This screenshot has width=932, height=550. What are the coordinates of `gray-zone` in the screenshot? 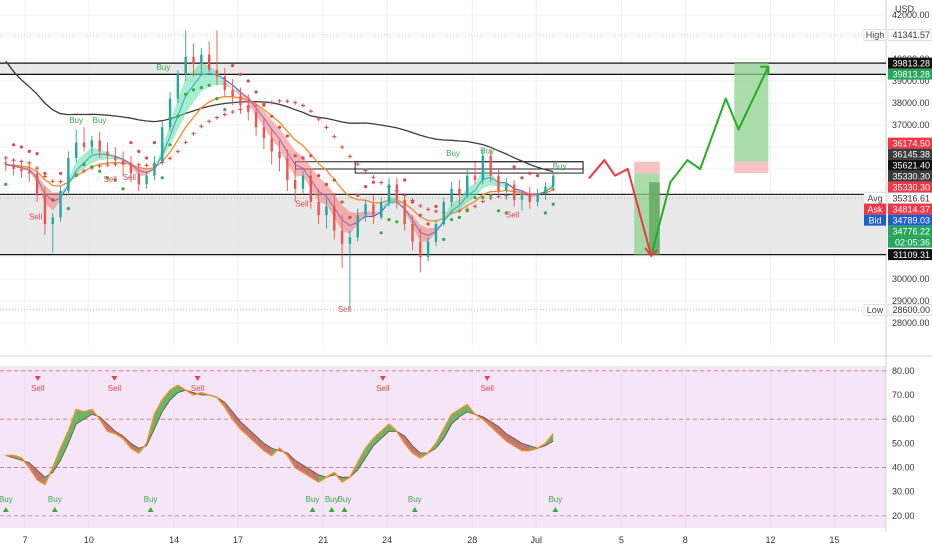 It's located at (443, 69).